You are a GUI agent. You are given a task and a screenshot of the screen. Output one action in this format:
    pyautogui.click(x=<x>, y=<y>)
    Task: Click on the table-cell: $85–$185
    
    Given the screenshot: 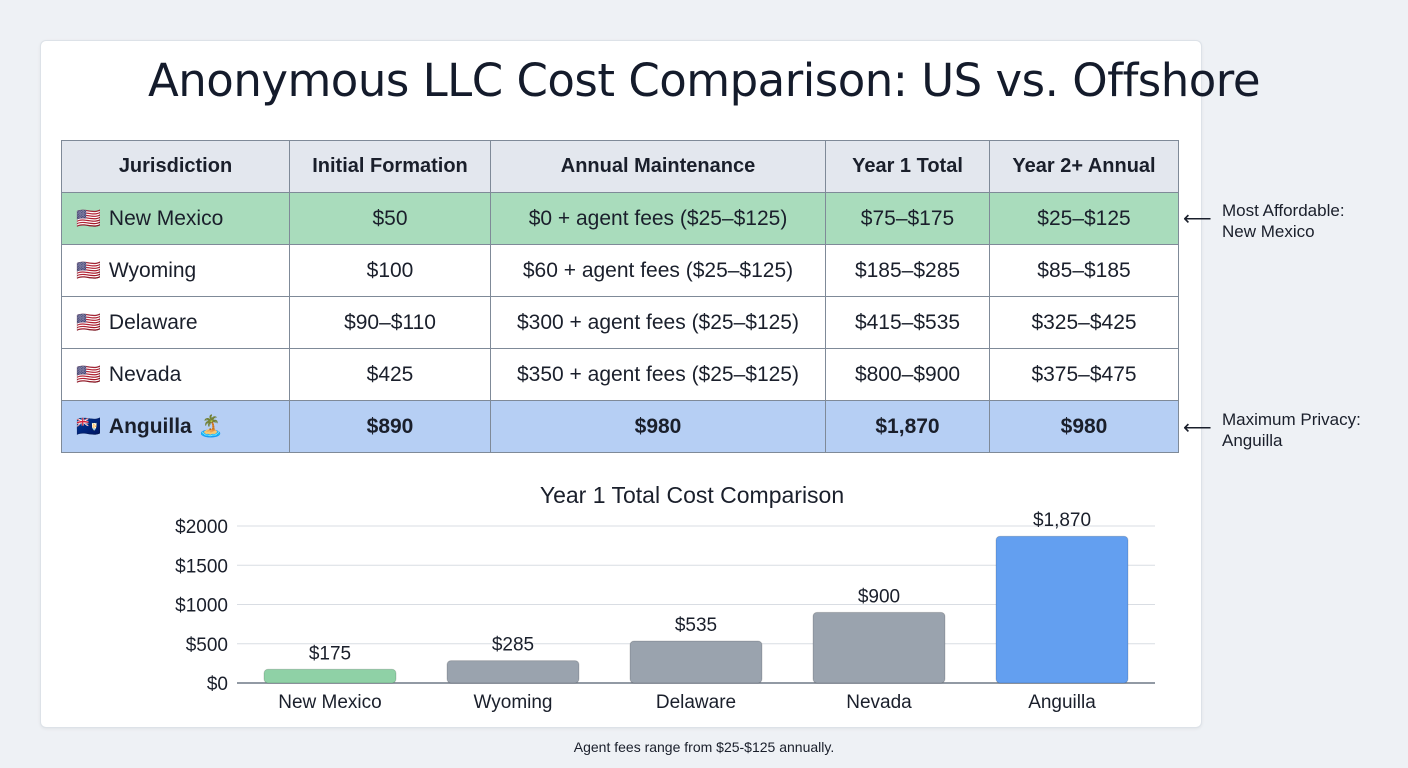 What is the action you would take?
    pyautogui.click(x=1084, y=270)
    